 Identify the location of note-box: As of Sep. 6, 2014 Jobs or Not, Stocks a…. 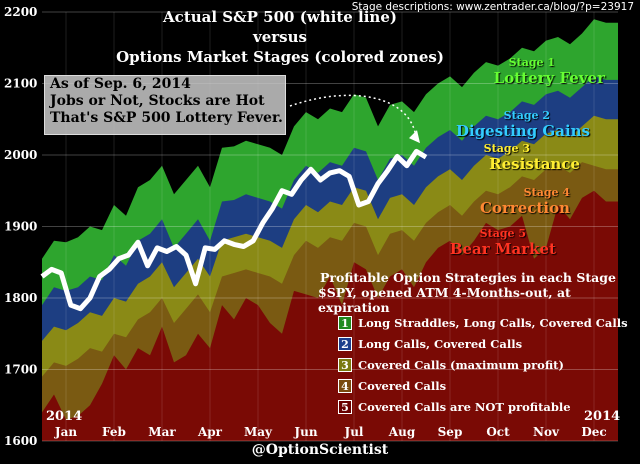
(165, 105).